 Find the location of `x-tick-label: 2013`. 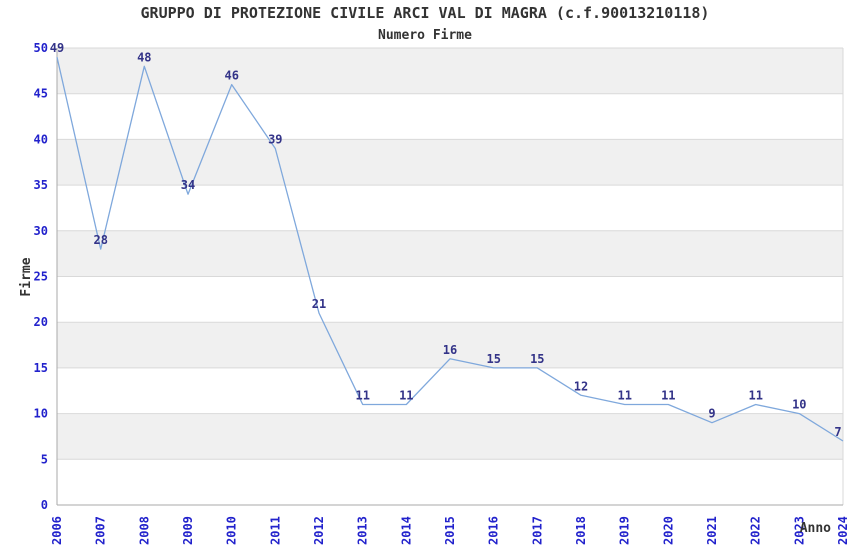

x-tick-label: 2013 is located at coordinates (363, 530).